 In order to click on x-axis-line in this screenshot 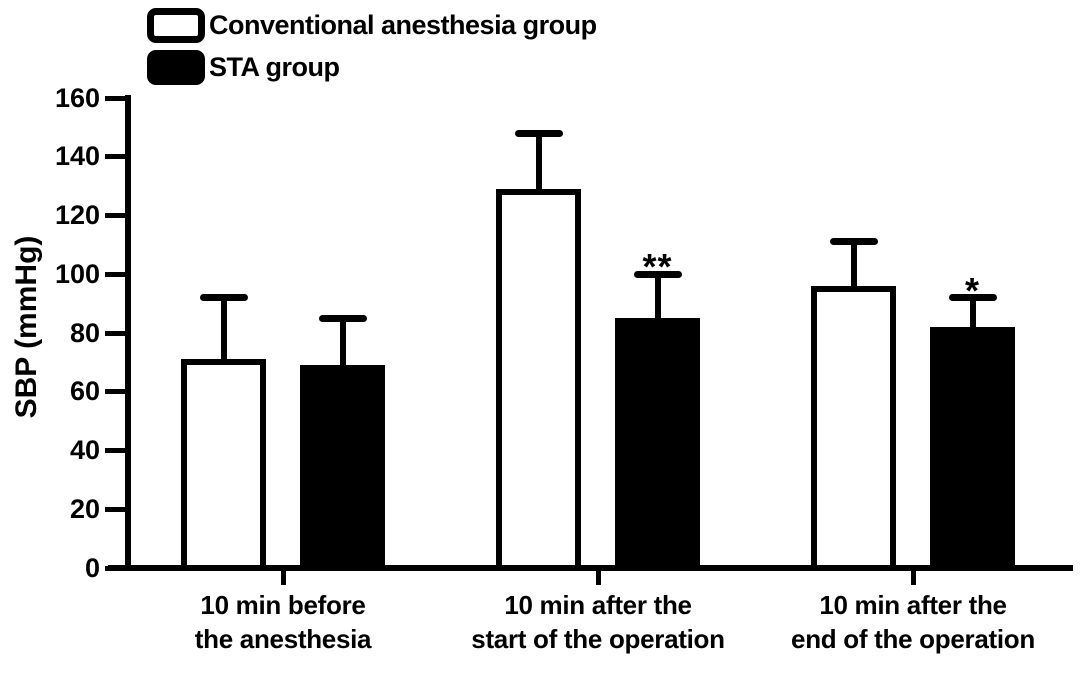, I will do `click(590, 568)`.